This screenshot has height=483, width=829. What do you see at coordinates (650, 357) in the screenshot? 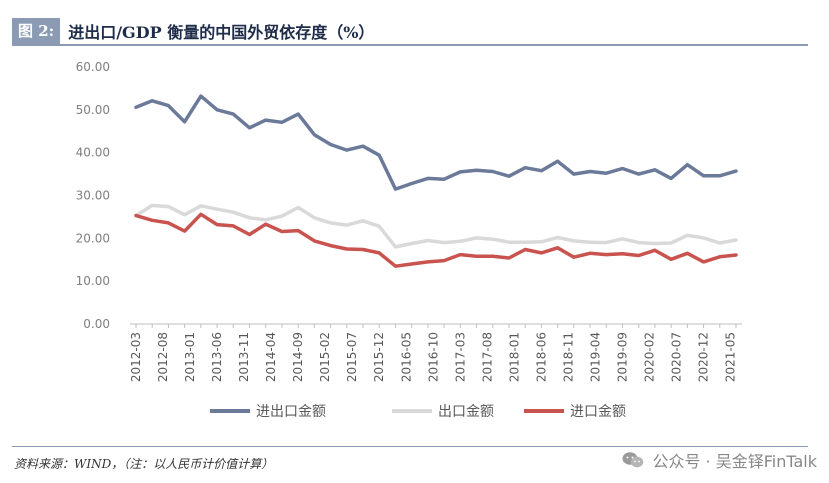
I see `x-tick-label: 2020-02` at bounding box center [650, 357].